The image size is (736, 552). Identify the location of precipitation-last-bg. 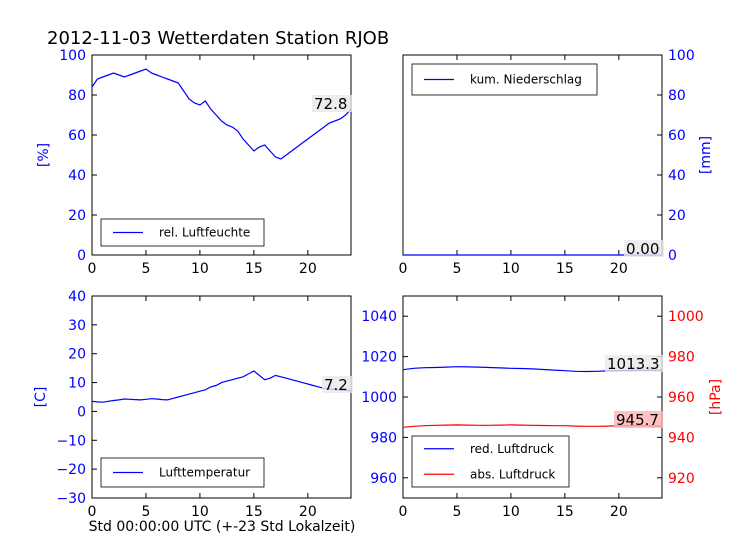
(644, 248).